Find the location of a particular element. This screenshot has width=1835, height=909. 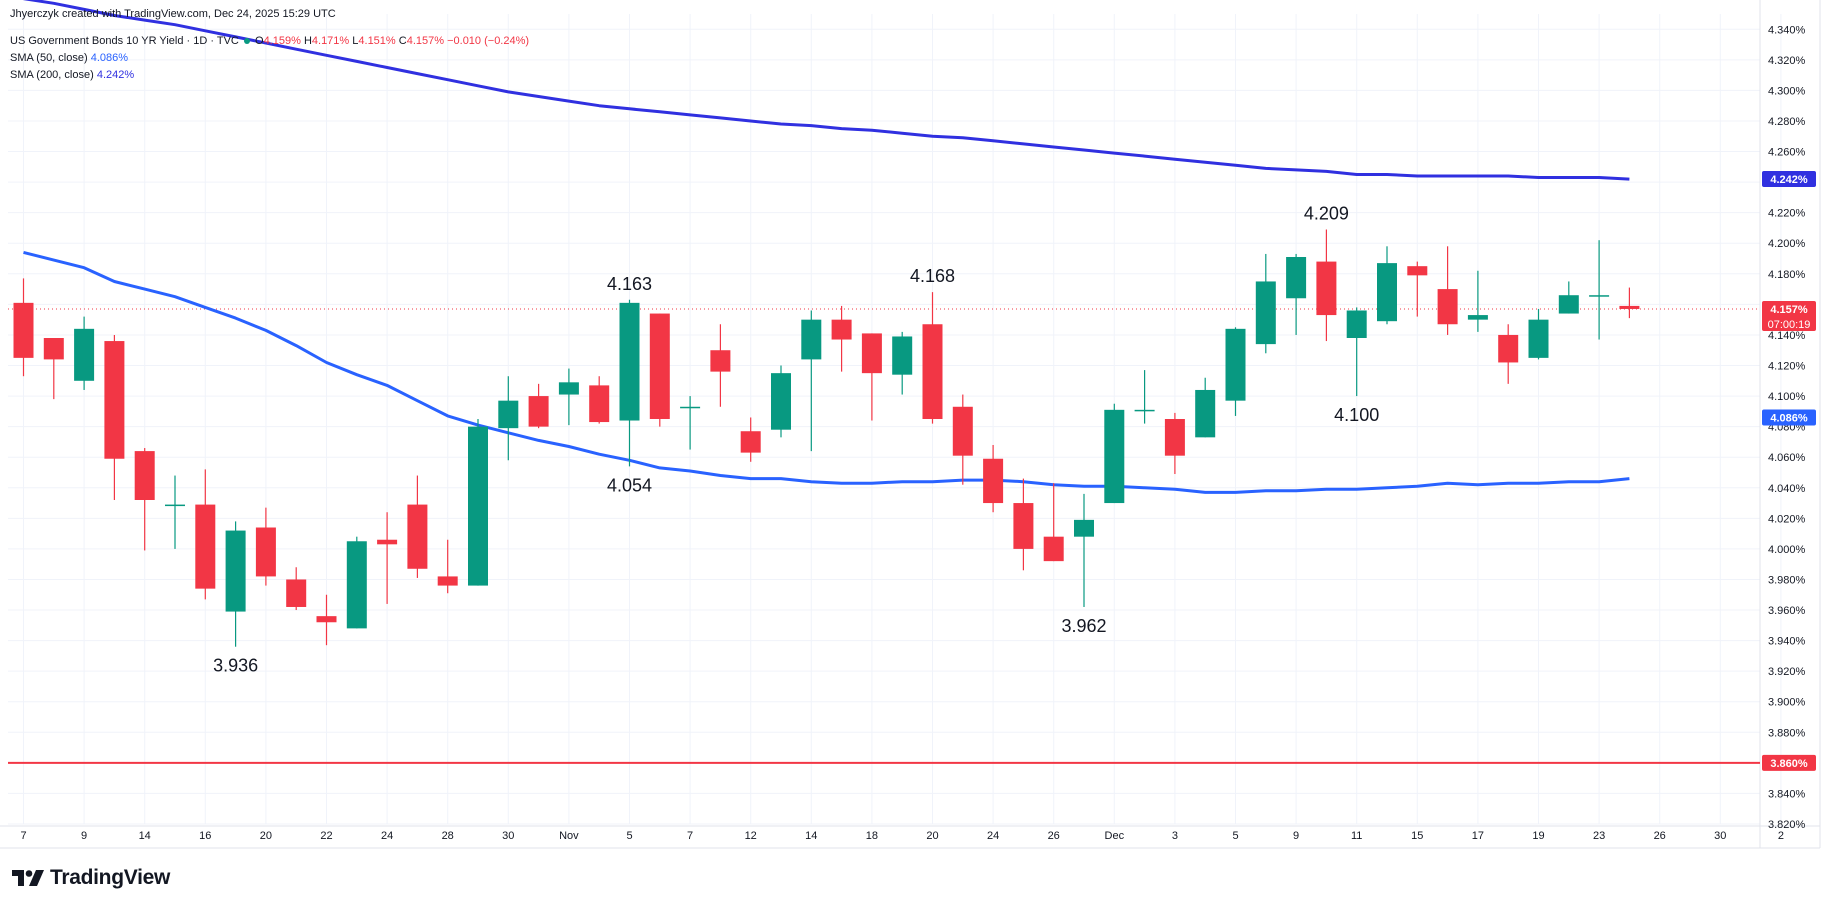

sma200-price-tag-bg is located at coordinates (1789, 179).